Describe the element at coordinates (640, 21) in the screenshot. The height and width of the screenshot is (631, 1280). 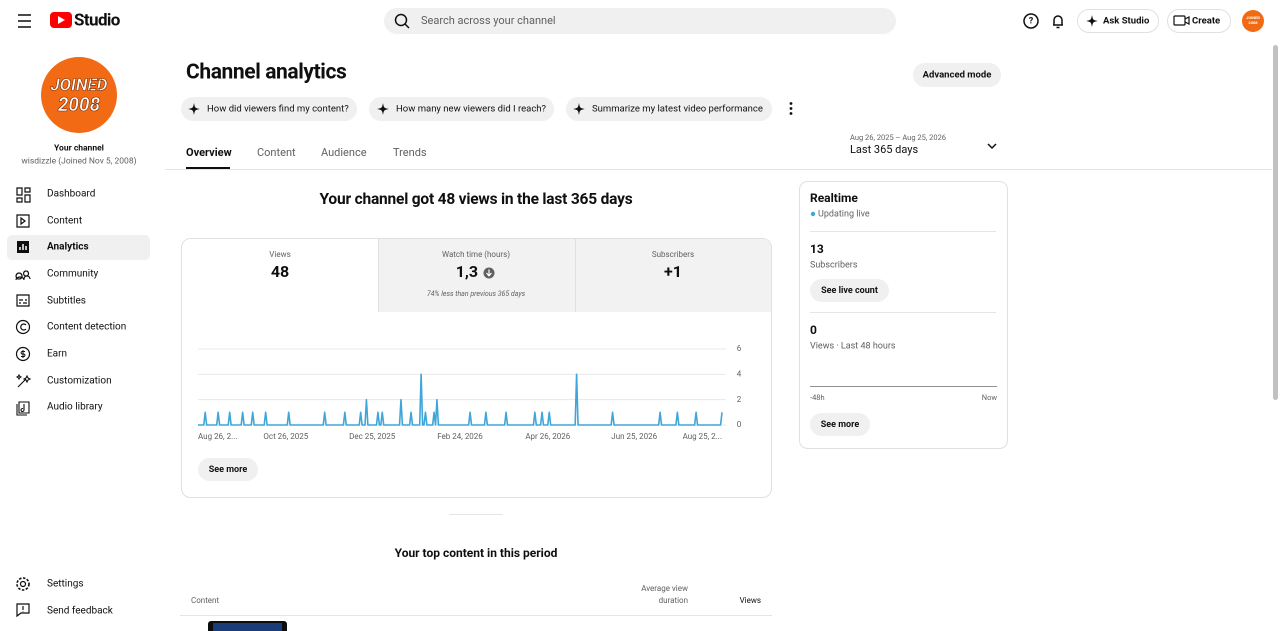
I see `search-box` at that location.